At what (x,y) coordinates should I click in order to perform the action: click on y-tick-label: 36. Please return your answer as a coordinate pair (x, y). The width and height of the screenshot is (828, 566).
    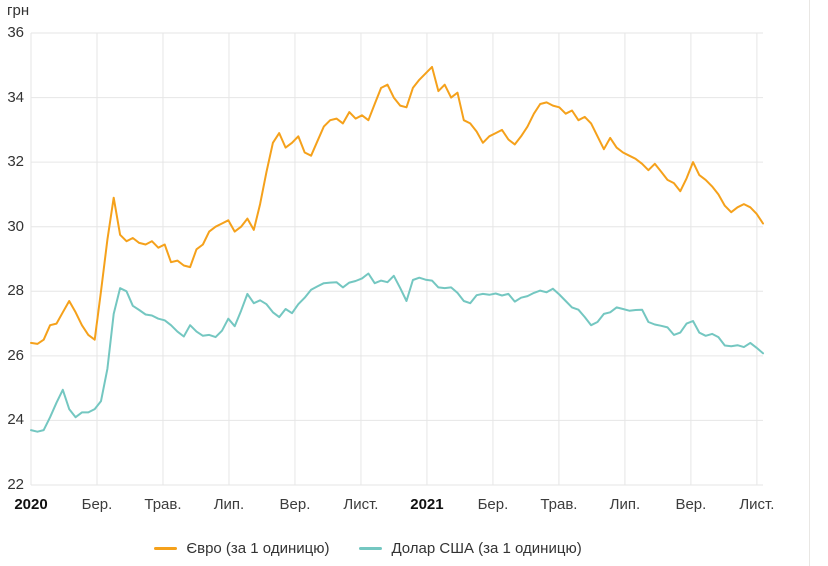
    Looking at the image, I should click on (15, 32).